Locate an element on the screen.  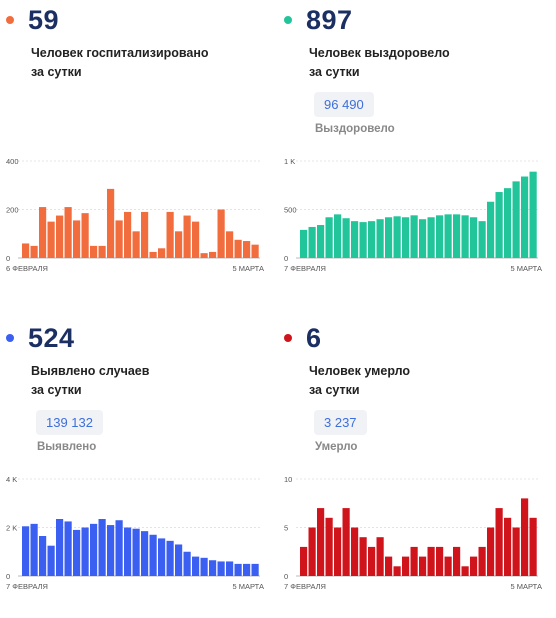
daily-count: 897 is located at coordinates (329, 20).